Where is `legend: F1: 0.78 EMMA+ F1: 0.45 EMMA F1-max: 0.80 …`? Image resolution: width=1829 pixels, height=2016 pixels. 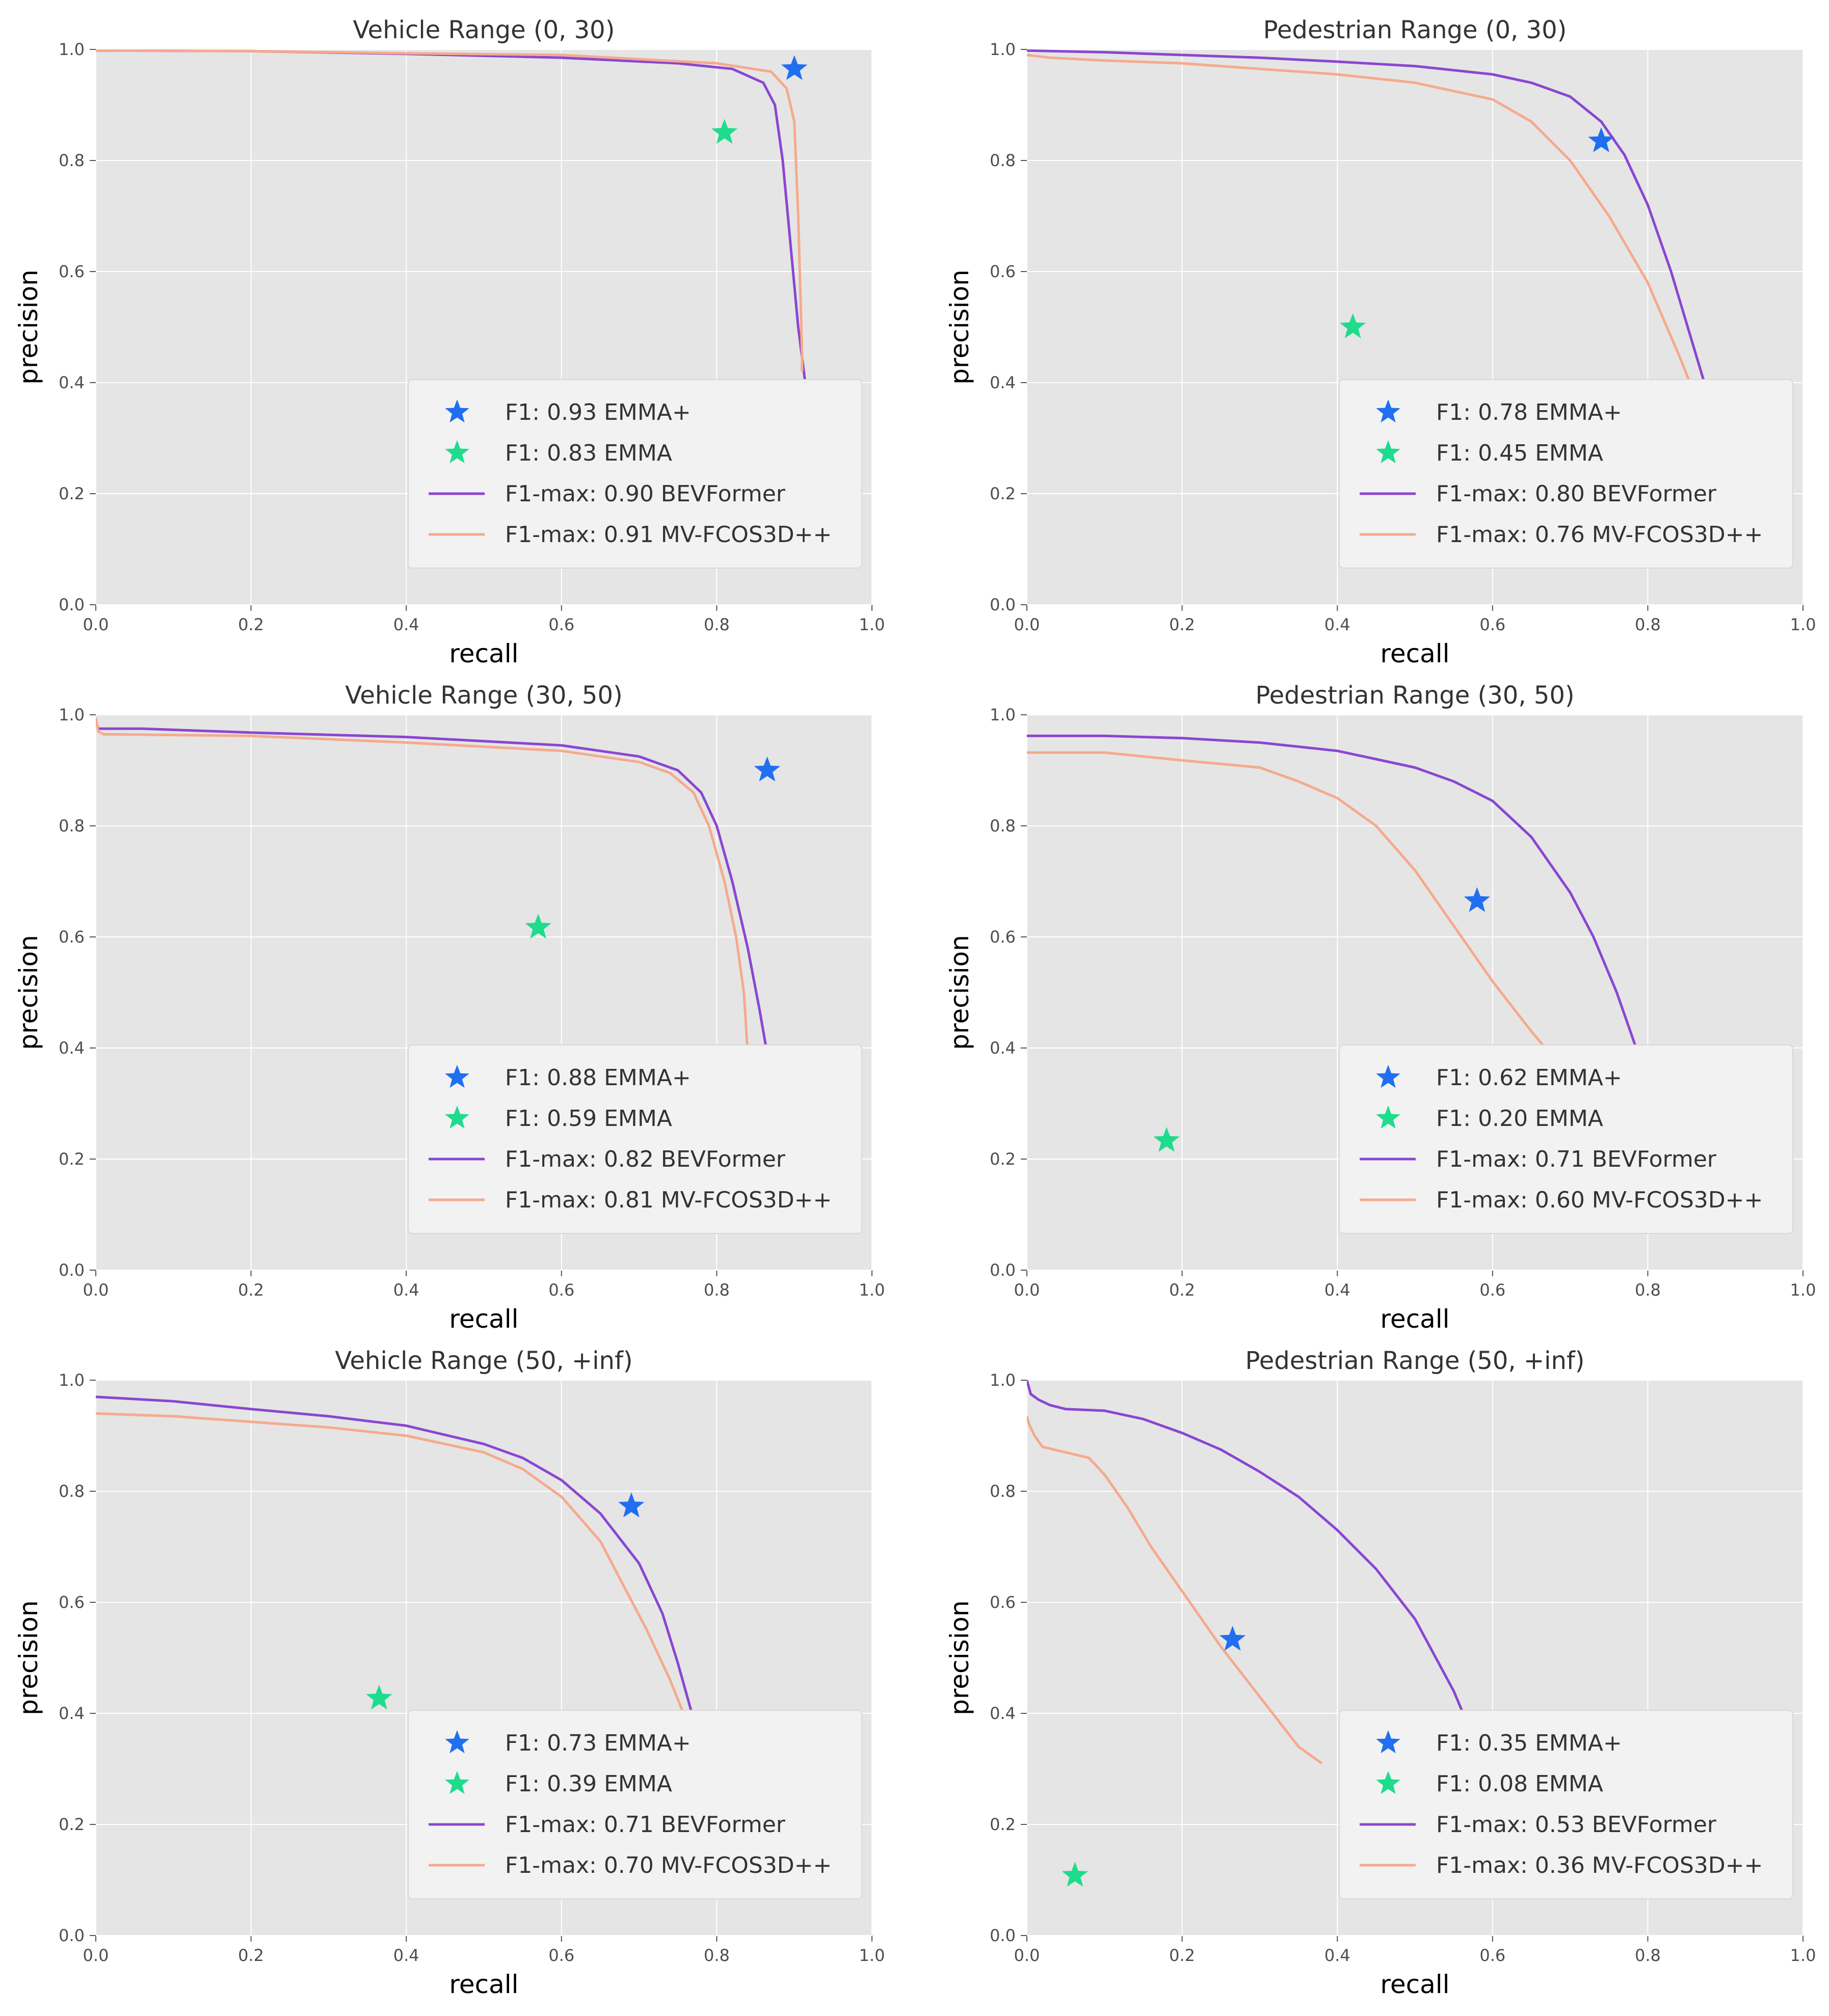
legend: F1: 0.78 EMMA+ F1: 0.45 EMMA F1-max: 0.80 … is located at coordinates (1566, 474).